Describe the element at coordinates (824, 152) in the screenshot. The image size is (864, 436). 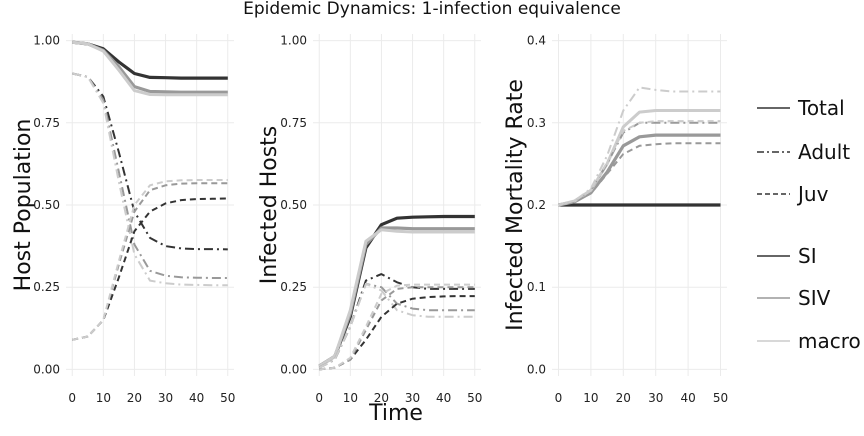
I see `legend-label-adult: Adult` at that location.